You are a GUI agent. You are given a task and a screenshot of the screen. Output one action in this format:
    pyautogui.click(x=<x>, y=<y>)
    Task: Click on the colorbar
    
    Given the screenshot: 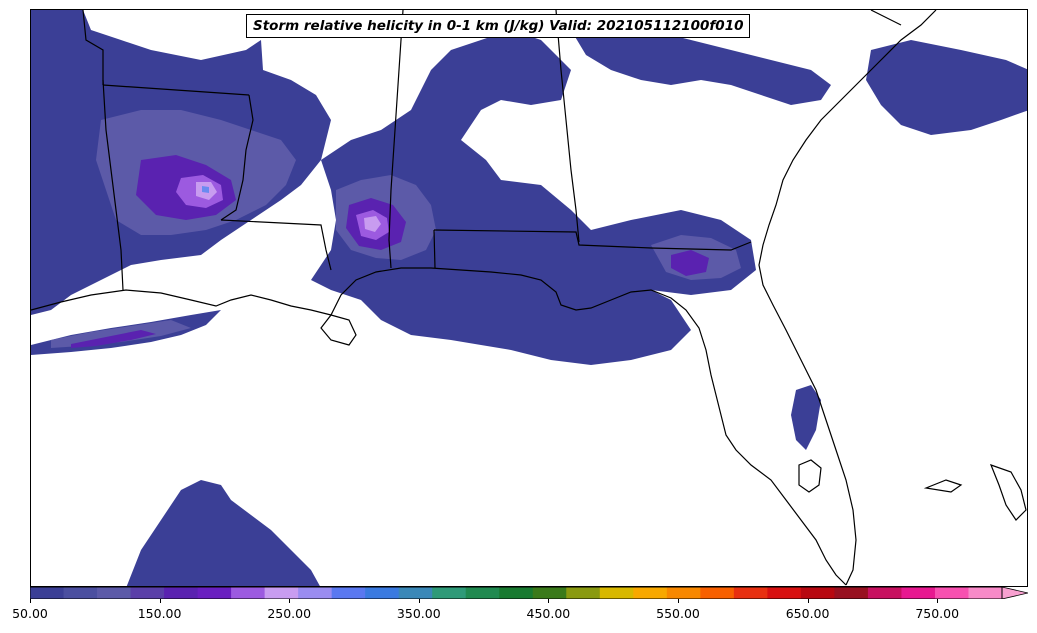 What is the action you would take?
    pyautogui.click(x=529, y=593)
    